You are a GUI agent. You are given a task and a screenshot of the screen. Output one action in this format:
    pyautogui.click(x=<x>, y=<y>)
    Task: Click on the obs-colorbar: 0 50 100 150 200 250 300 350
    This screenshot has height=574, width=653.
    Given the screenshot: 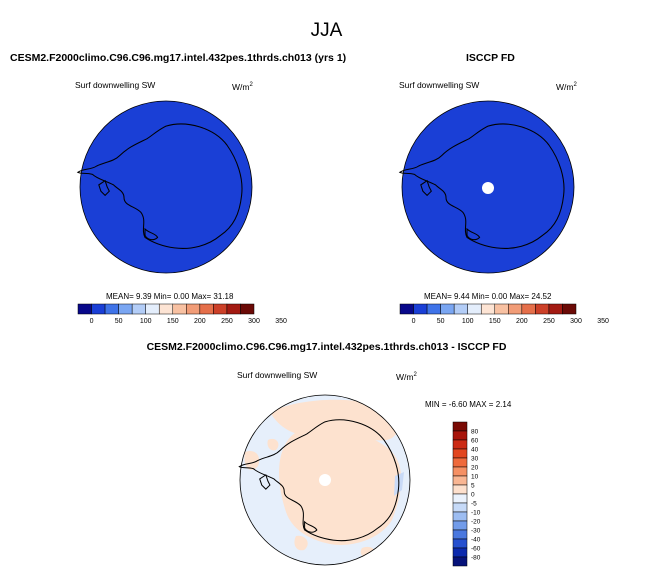 What is the action you would take?
    pyautogui.click(x=504, y=314)
    